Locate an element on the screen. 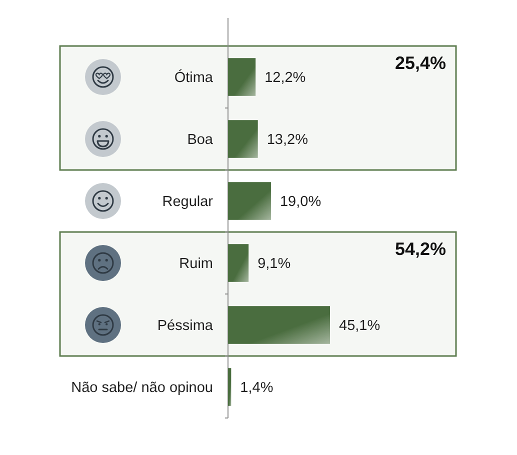 The width and height of the screenshot is (517, 455). data-label: 19,0% is located at coordinates (301, 202).